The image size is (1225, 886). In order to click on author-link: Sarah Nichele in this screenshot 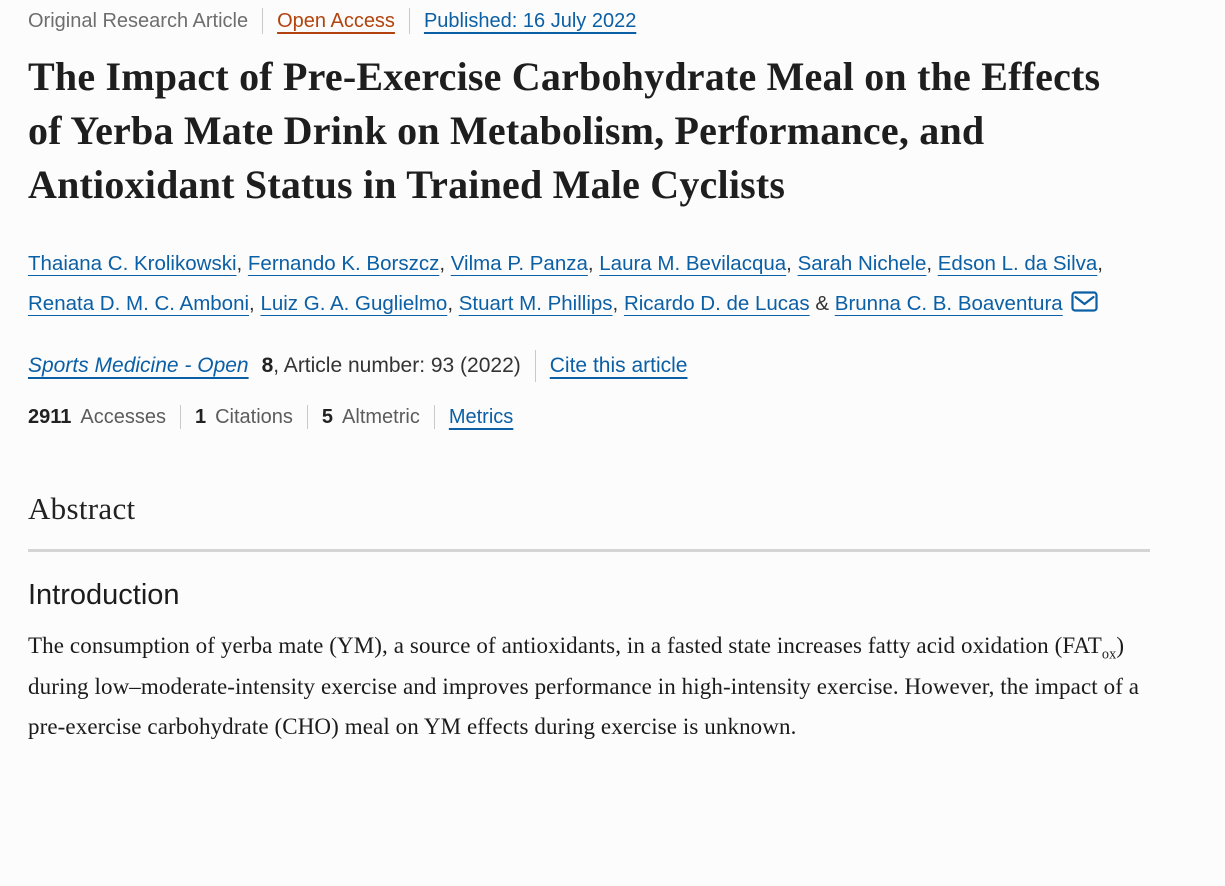, I will do `click(862, 263)`.